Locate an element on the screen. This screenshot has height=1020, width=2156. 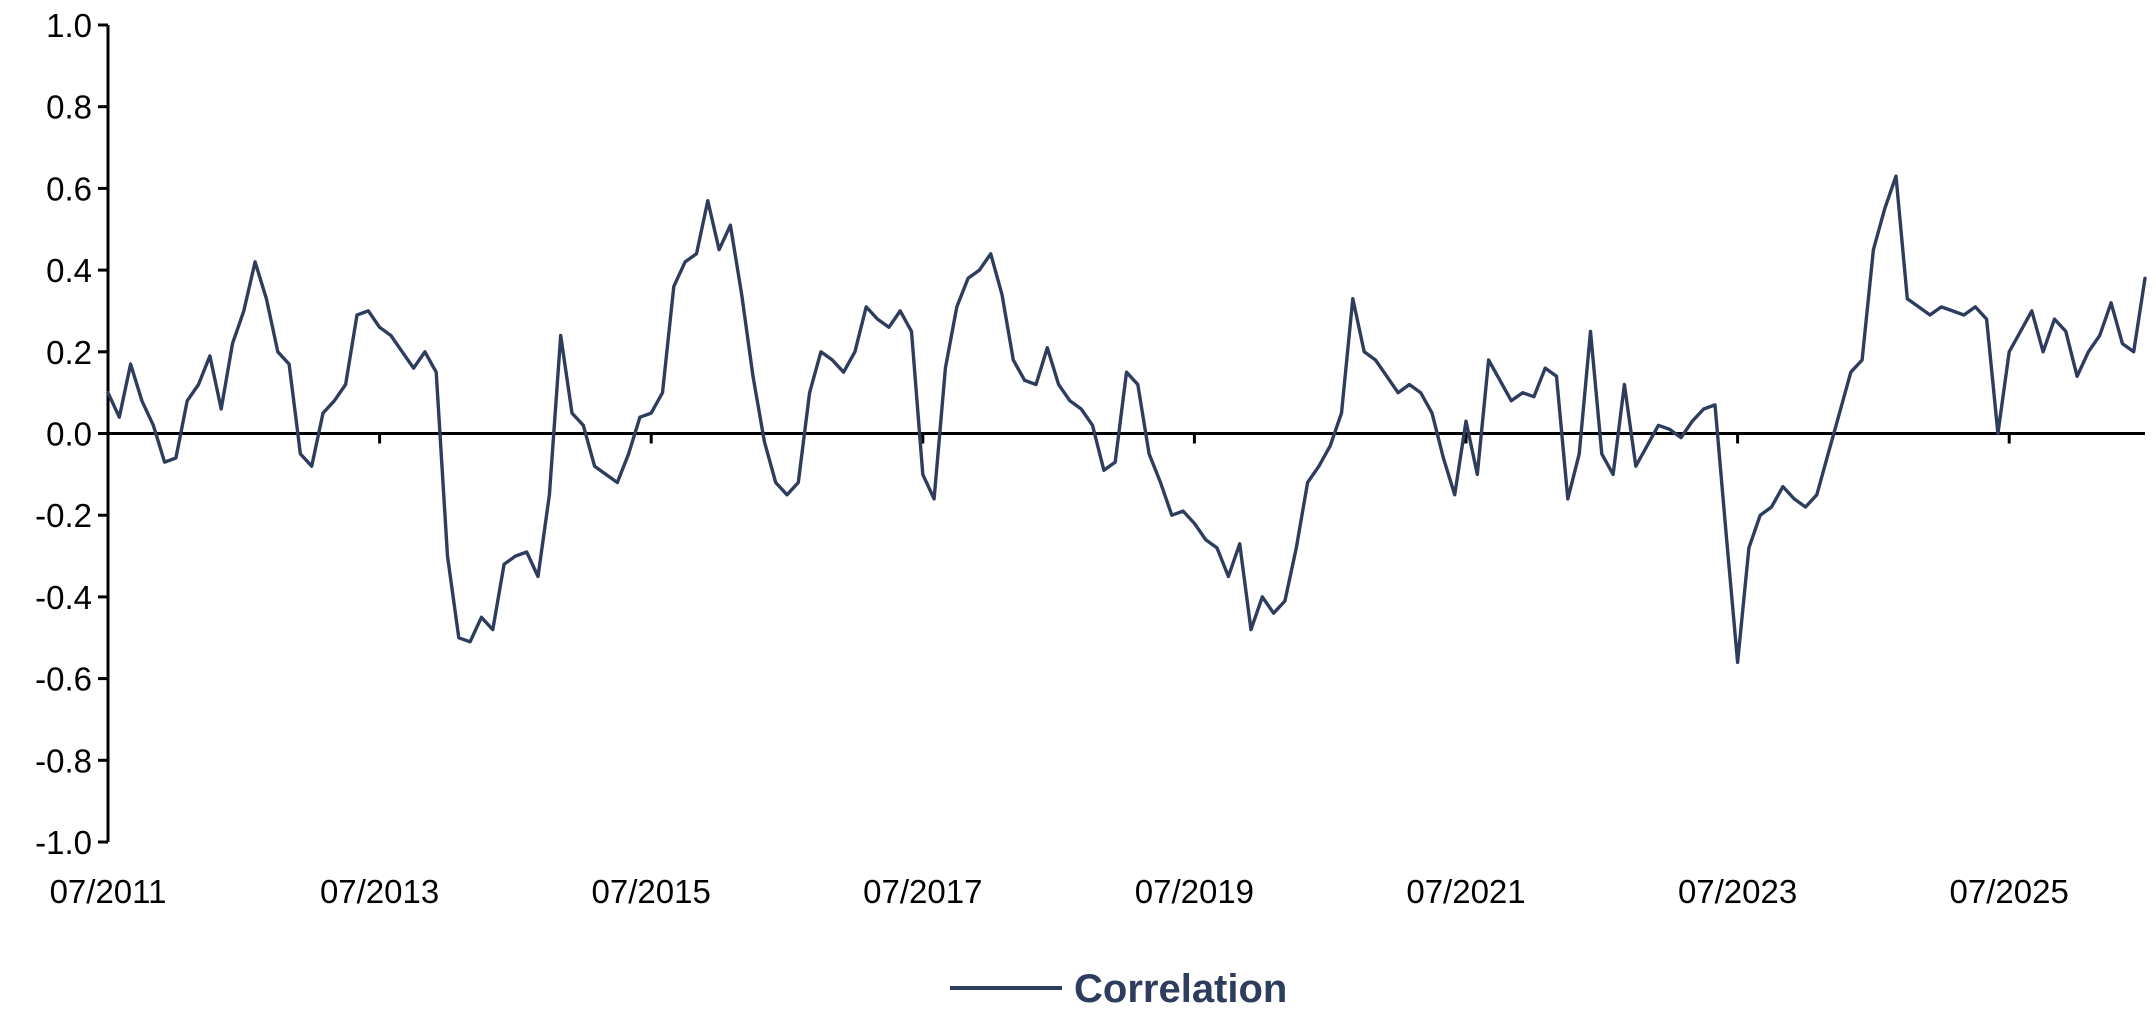
x-tick-label: 07/2025 is located at coordinates (2009, 891).